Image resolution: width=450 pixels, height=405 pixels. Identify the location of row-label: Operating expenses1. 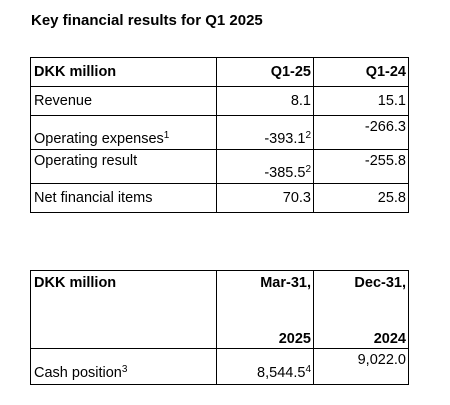
(123, 132).